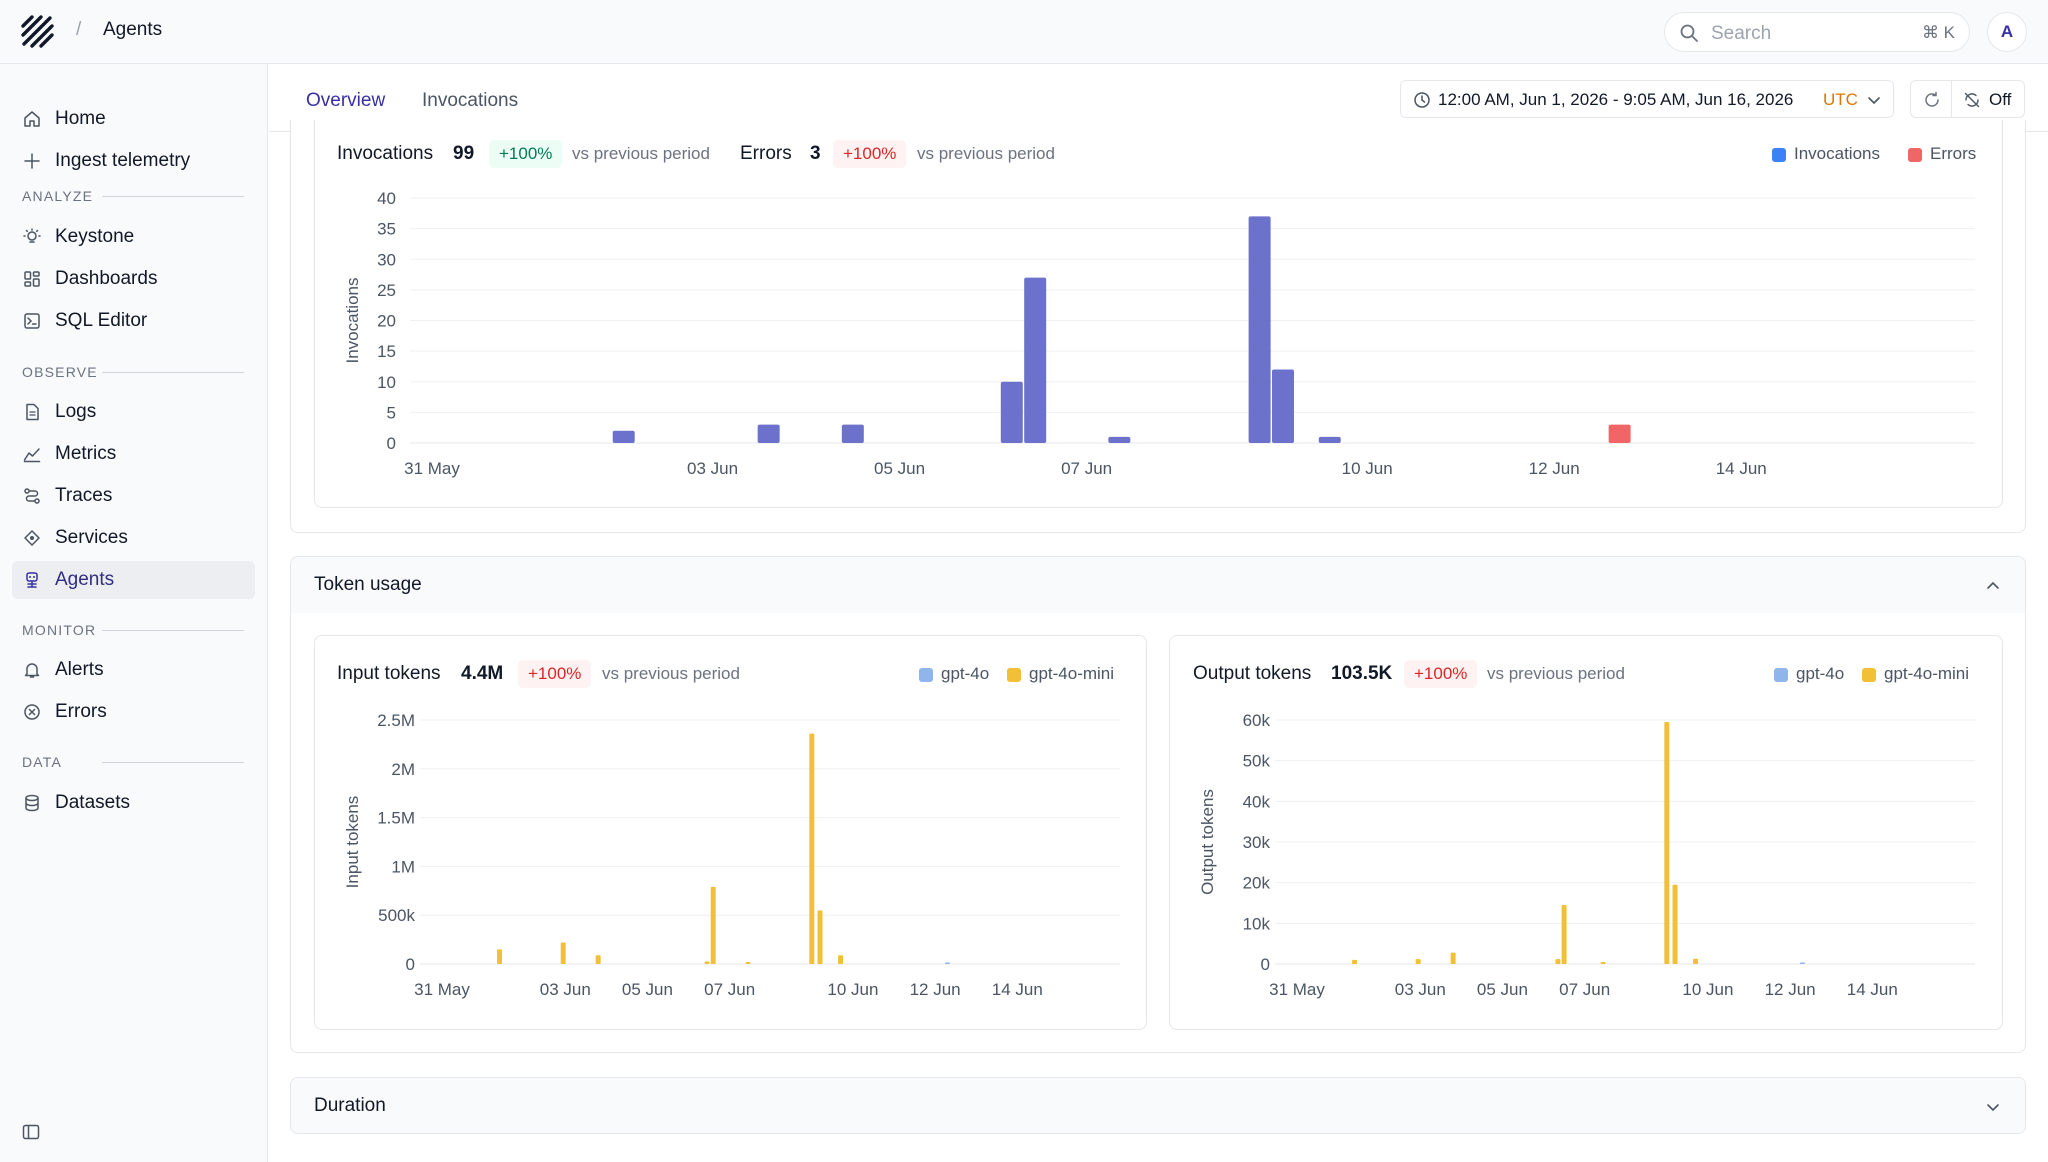 The image size is (2048, 1162). Describe the element at coordinates (464, 153) in the screenshot. I see `invocations-stat-value: 99` at that location.